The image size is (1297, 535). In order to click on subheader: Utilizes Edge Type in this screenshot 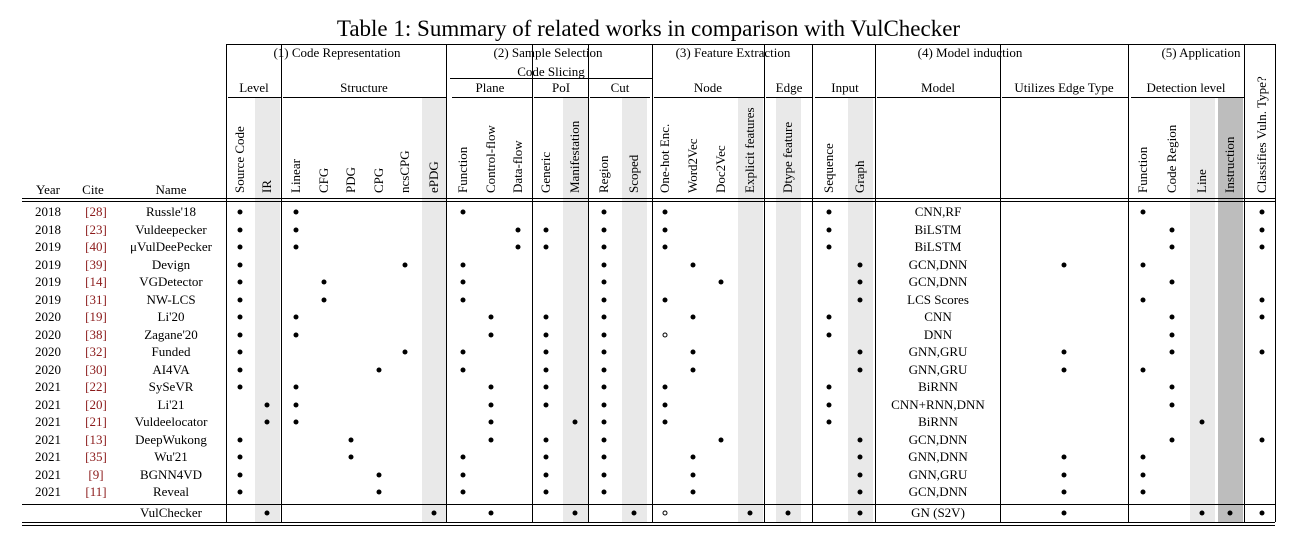, I will do `click(1064, 87)`.